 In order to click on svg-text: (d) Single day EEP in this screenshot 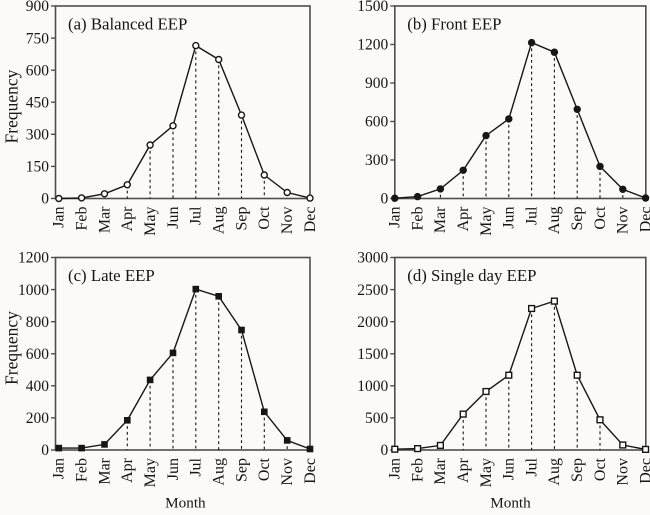, I will do `click(471, 275)`.